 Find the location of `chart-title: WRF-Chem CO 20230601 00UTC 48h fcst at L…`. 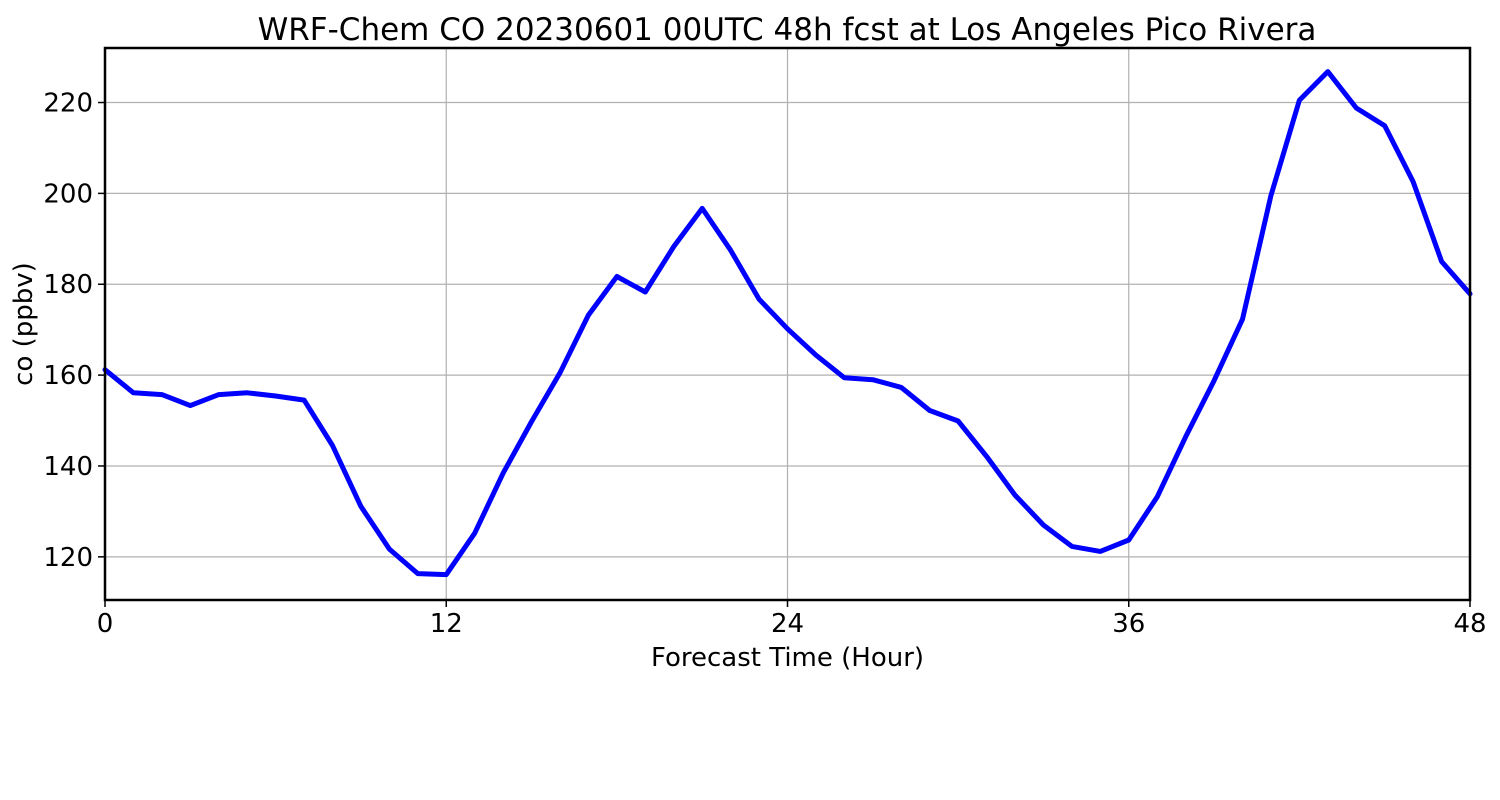

chart-title: WRF-Chem CO 20230601 00UTC 48h fcst at L… is located at coordinates (787, 30).